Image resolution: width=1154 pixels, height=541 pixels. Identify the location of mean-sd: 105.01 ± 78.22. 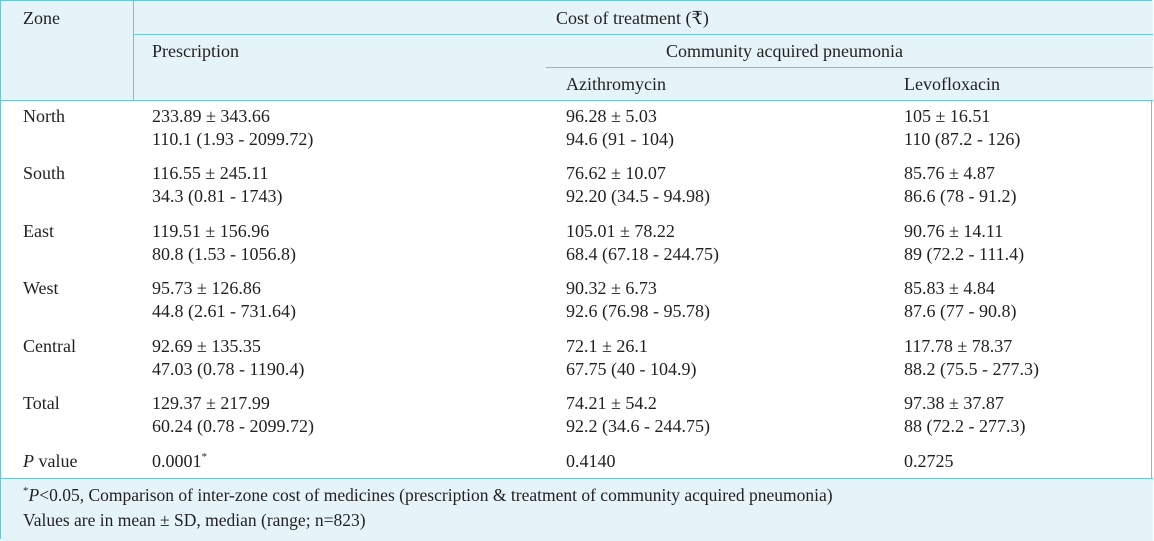
(620, 231).